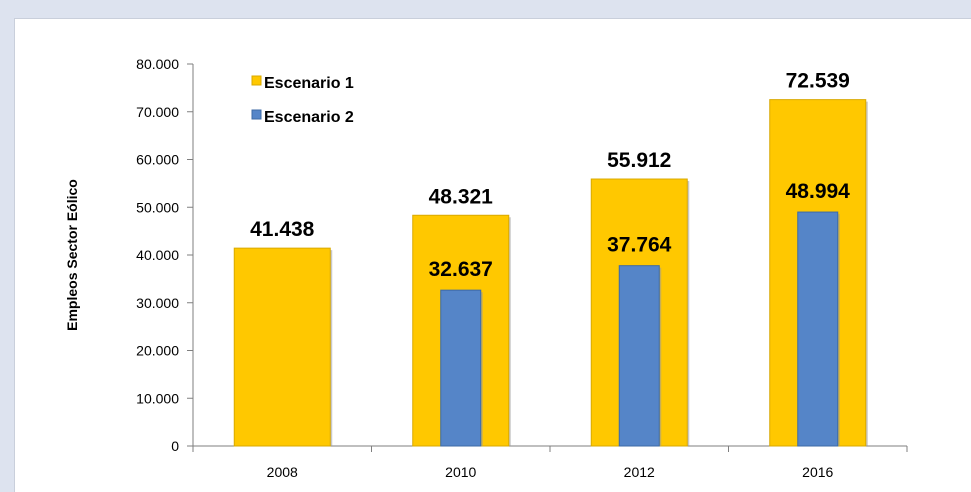 The image size is (971, 492). What do you see at coordinates (175, 446) in the screenshot?
I see `y-tick-label: 0` at bounding box center [175, 446].